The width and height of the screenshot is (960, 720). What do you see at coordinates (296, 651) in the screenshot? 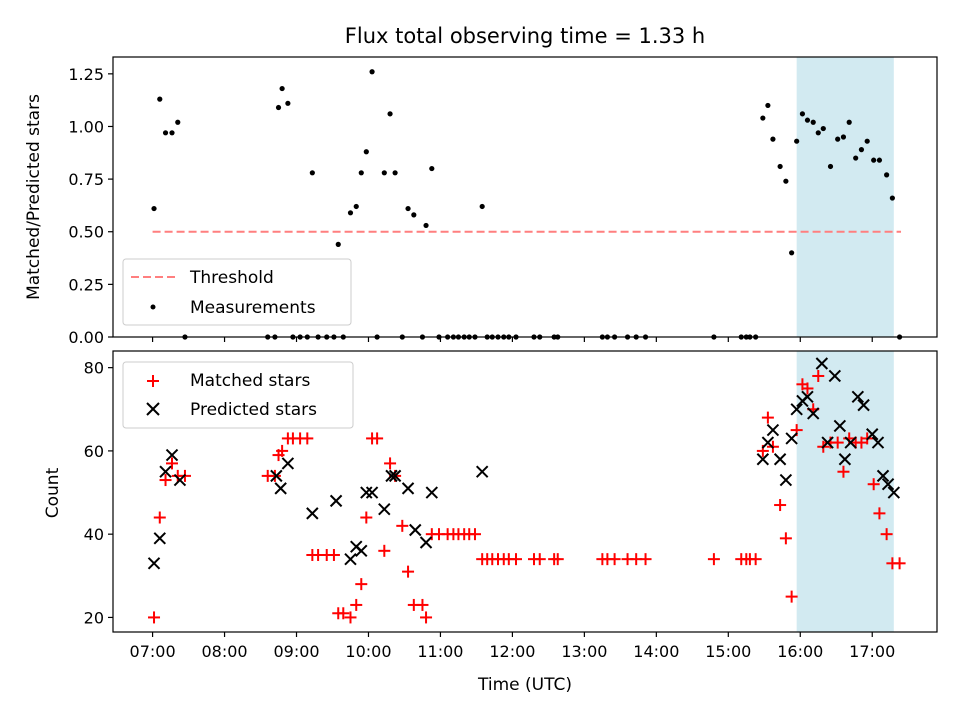
I see `counts-xtick-label: 09:00` at bounding box center [296, 651].